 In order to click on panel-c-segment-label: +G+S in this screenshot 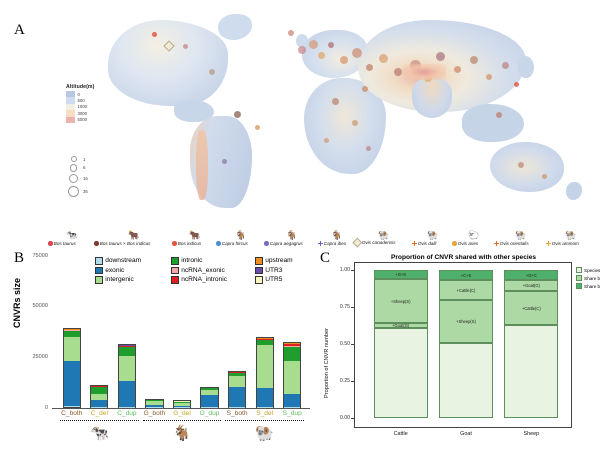, I will do `click(400, 274)`.